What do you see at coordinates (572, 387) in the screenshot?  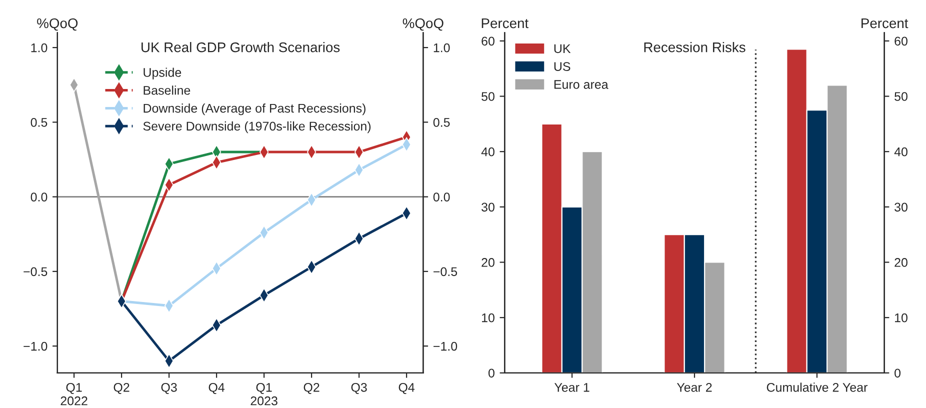 I see `x-tick-label: Year 1` at bounding box center [572, 387].